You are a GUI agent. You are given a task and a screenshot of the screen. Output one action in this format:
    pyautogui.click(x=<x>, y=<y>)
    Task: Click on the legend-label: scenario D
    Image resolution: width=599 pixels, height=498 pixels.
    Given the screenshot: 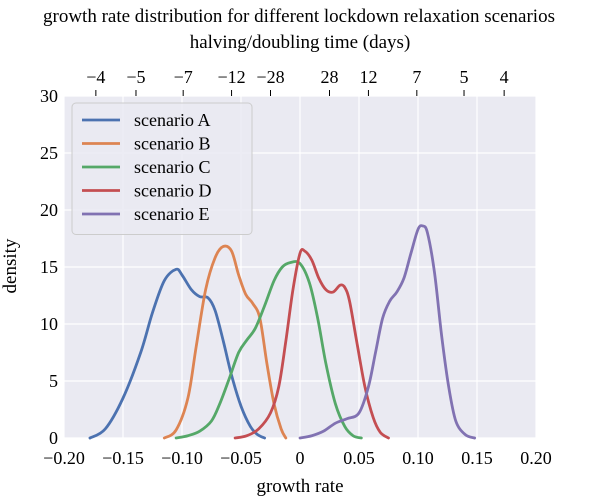 What is the action you would take?
    pyautogui.click(x=172, y=191)
    